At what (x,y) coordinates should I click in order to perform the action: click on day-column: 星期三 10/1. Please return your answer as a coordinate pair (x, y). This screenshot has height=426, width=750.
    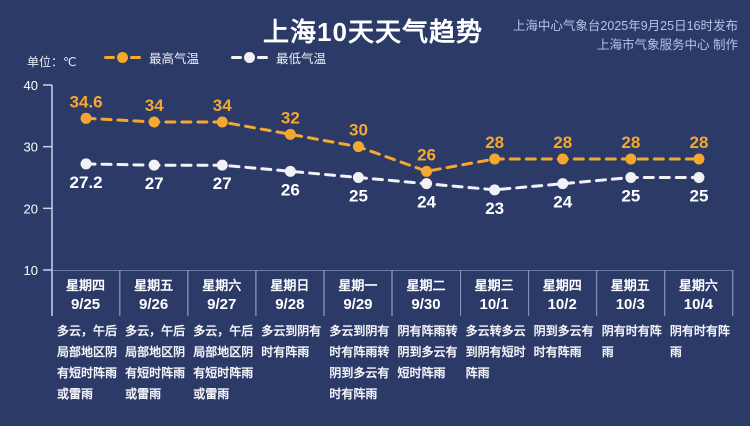
    Looking at the image, I should click on (495, 293).